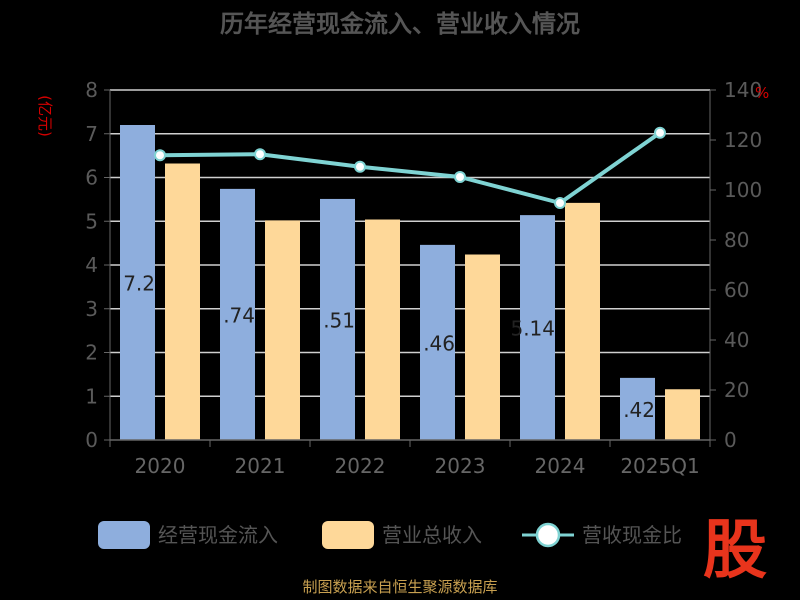 Image resolution: width=800 pixels, height=600 pixels. I want to click on y-right-tick-label: 40, so click(736, 340).